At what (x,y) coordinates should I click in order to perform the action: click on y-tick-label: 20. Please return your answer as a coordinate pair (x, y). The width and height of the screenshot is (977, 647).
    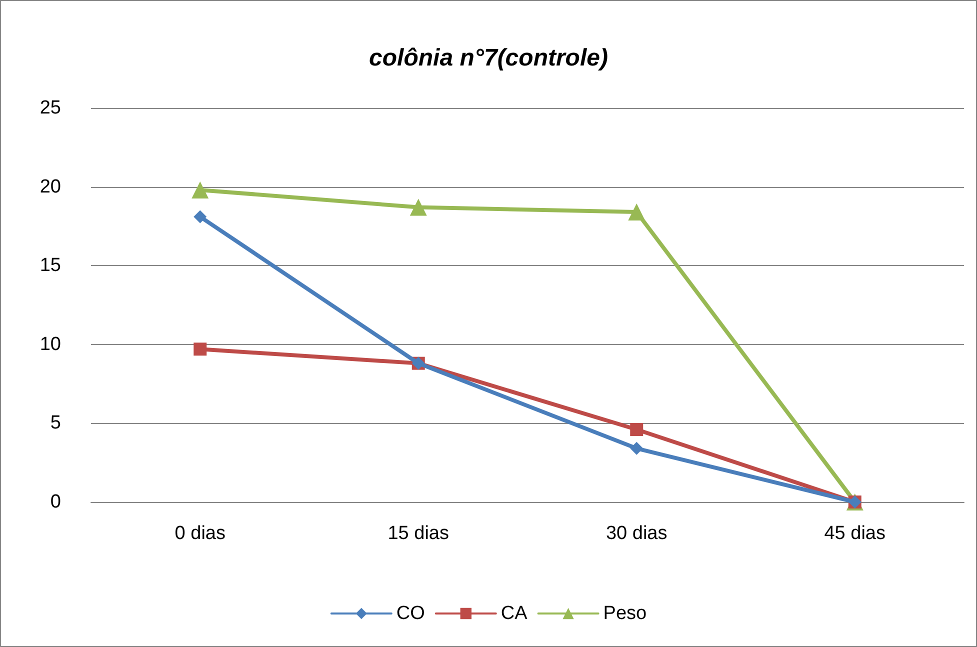
    Looking at the image, I should click on (50, 187).